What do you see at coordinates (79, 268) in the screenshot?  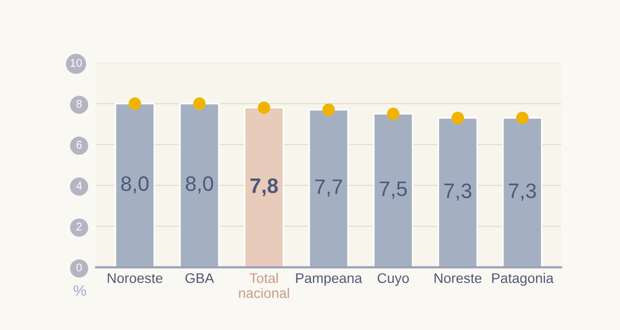 I see `y-tick-label: 0` at bounding box center [79, 268].